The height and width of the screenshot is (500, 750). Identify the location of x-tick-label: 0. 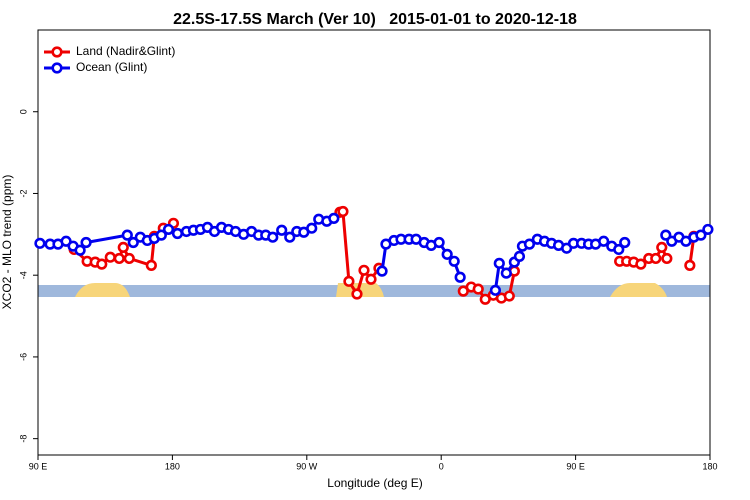
(441, 466).